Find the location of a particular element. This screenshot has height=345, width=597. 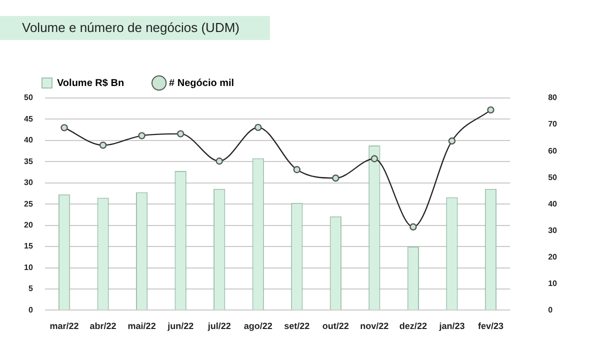

chart-title: Volume e número de negócios (UDM) is located at coordinates (135, 28).